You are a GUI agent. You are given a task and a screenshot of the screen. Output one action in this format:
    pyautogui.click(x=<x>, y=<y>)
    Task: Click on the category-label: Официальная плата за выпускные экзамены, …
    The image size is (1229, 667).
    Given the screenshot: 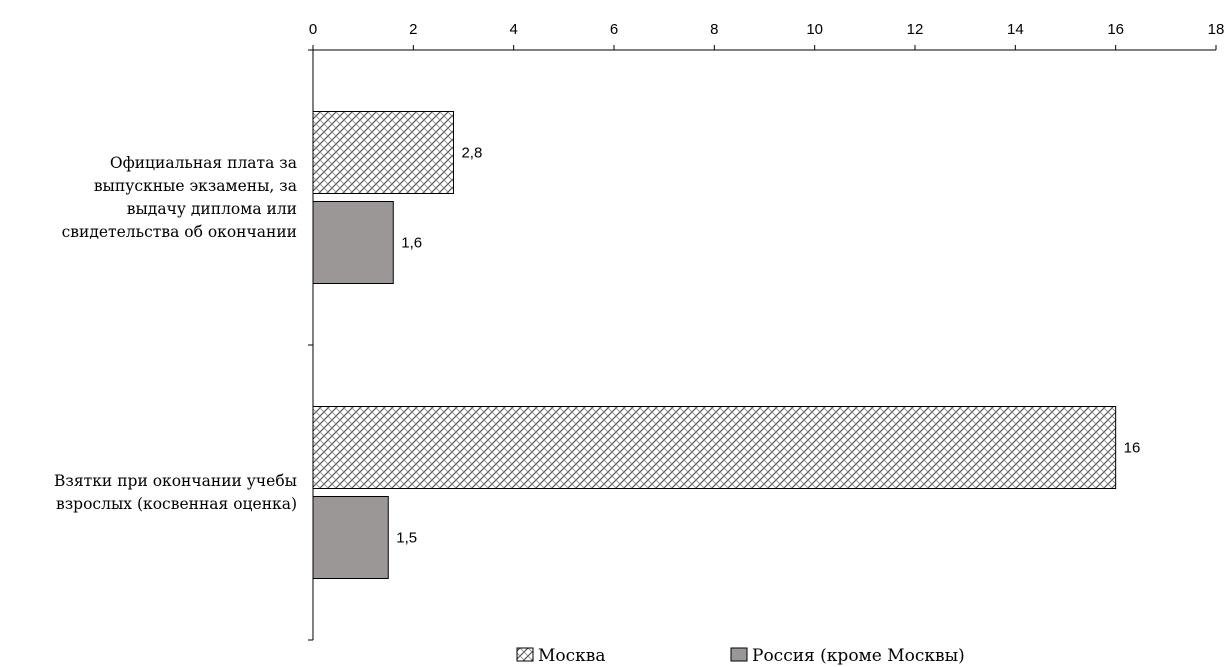 What is the action you would take?
    pyautogui.click(x=179, y=197)
    